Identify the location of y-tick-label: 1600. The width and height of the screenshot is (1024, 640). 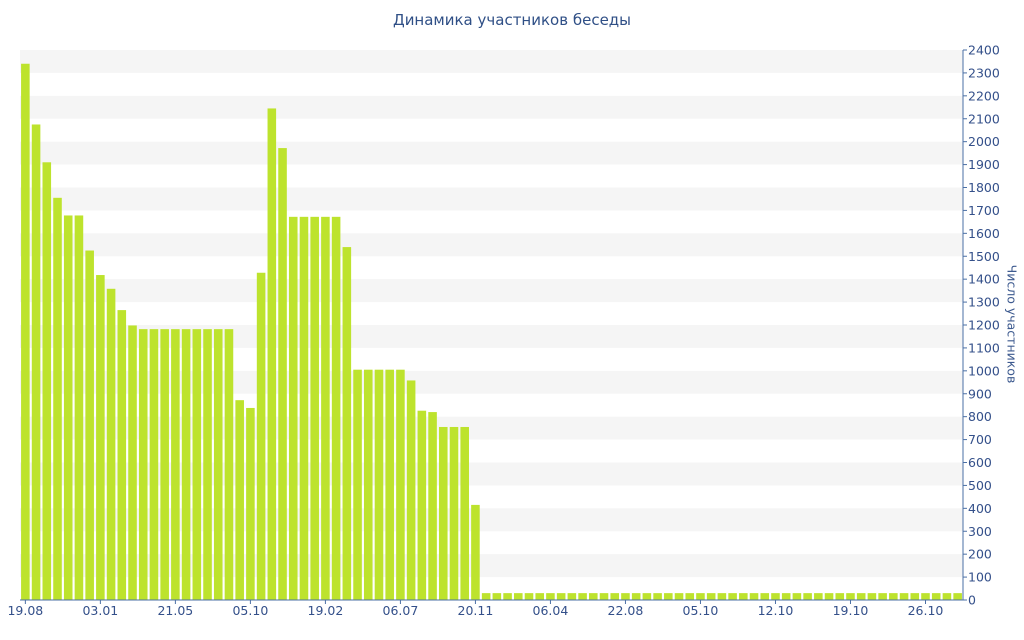
(984, 233).